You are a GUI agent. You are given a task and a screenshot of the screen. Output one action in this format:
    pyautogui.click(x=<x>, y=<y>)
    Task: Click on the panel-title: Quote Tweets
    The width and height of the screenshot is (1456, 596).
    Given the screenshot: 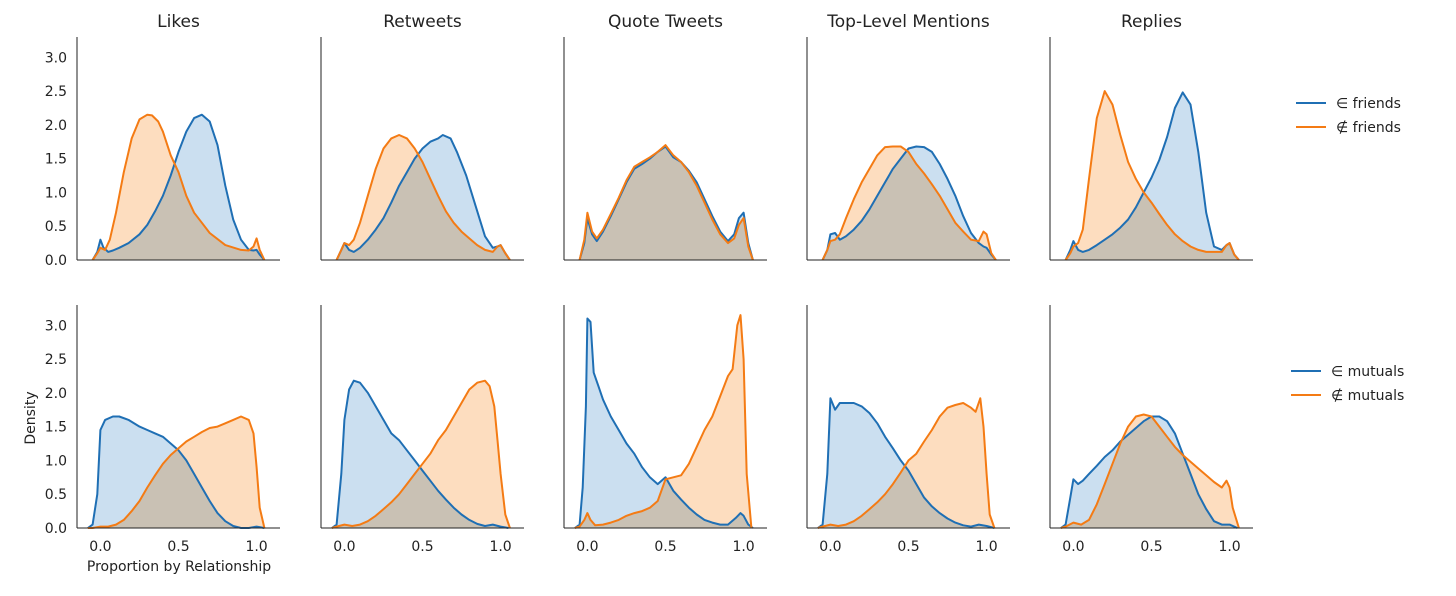 What is the action you would take?
    pyautogui.click(x=665, y=22)
    